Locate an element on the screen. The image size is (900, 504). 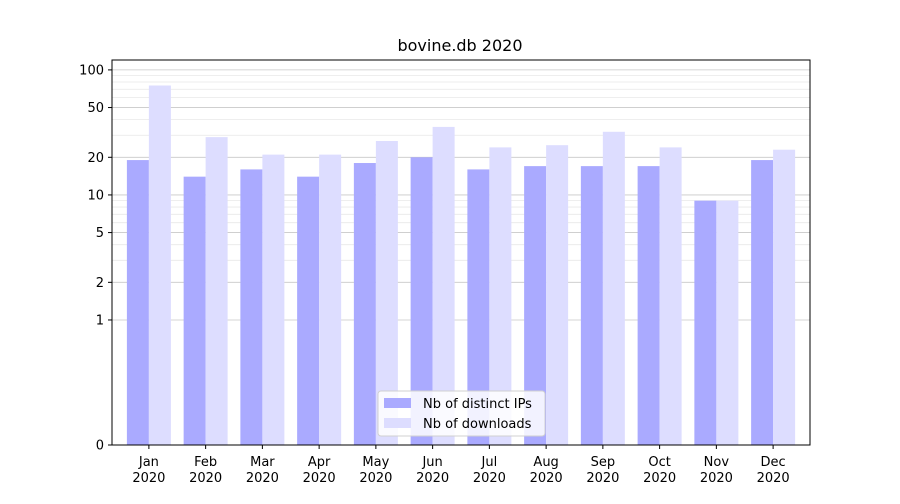
y-tick-label: 50 is located at coordinates (95, 108).